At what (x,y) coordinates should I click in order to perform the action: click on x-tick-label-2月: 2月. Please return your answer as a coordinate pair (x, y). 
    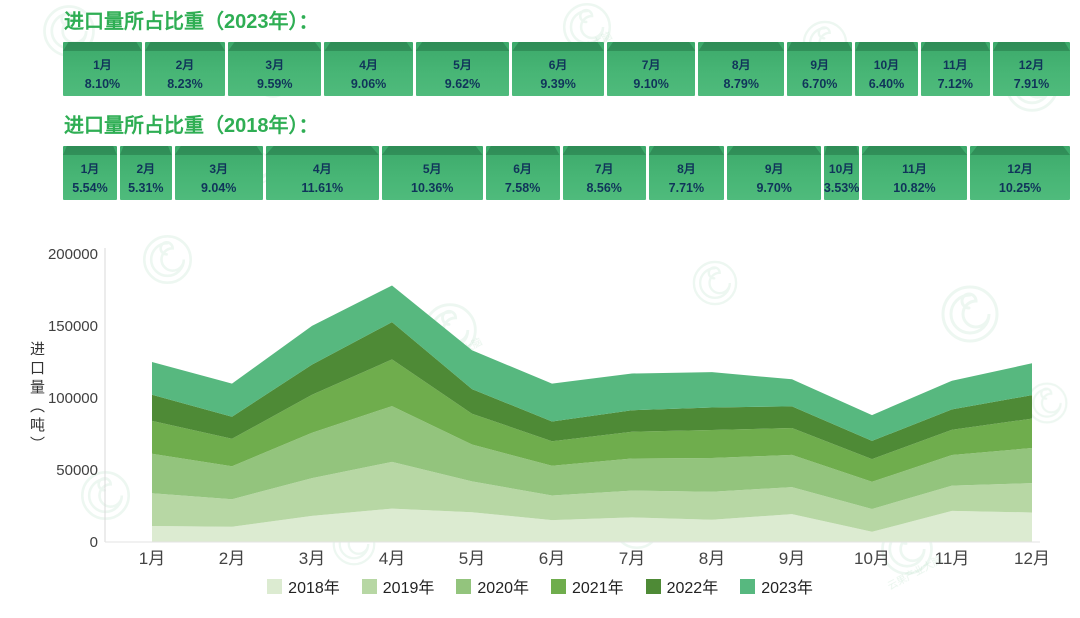
    Looking at the image, I should click on (232, 558).